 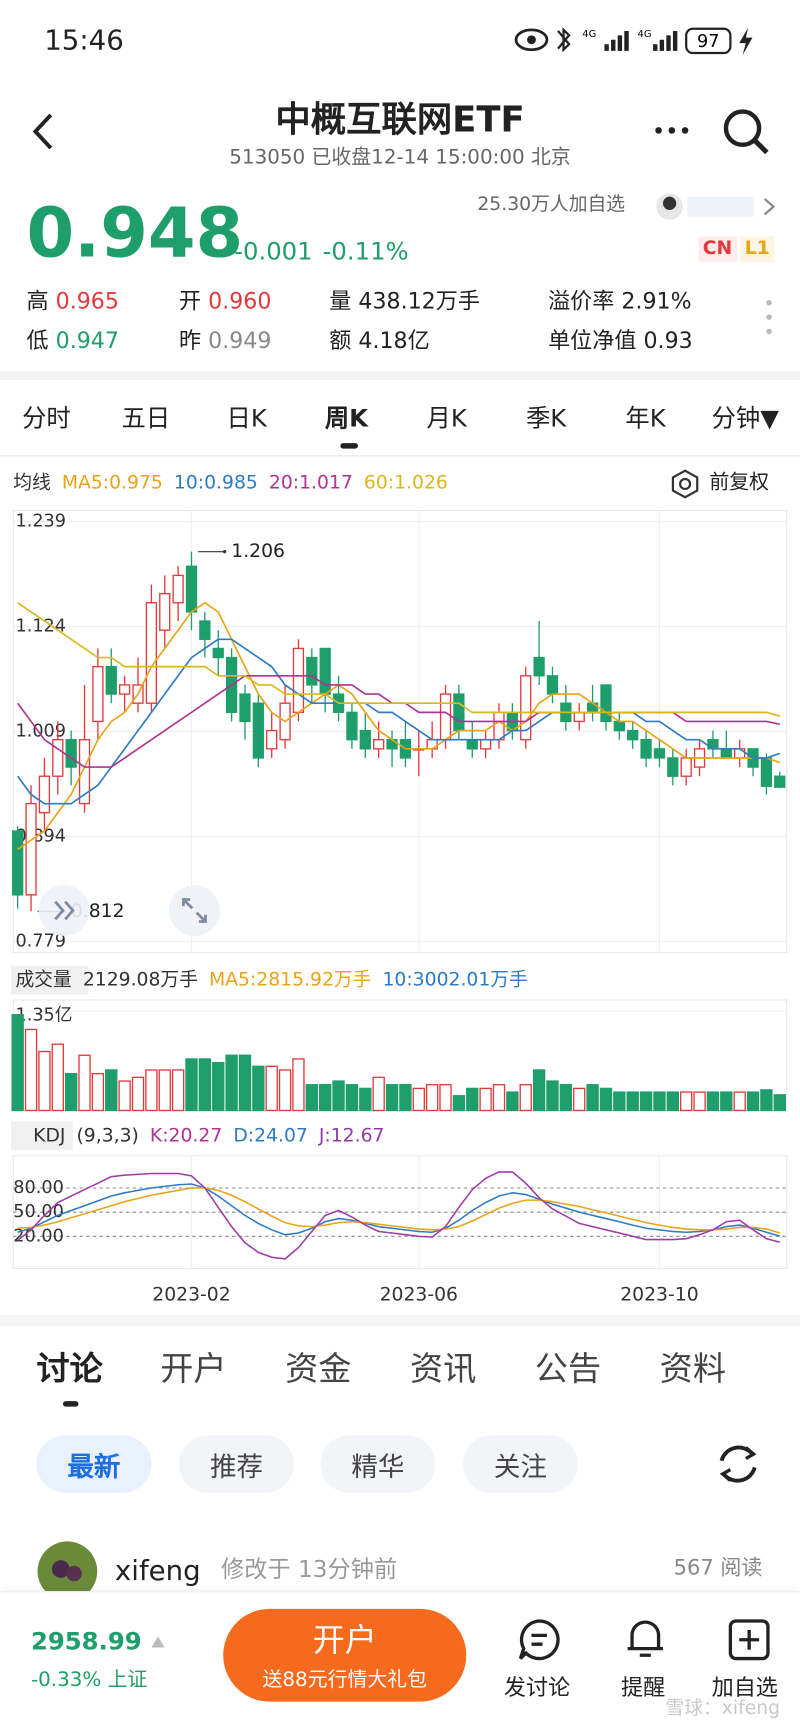 What do you see at coordinates (589, 34) in the screenshot?
I see `svg-text: 4G` at bounding box center [589, 34].